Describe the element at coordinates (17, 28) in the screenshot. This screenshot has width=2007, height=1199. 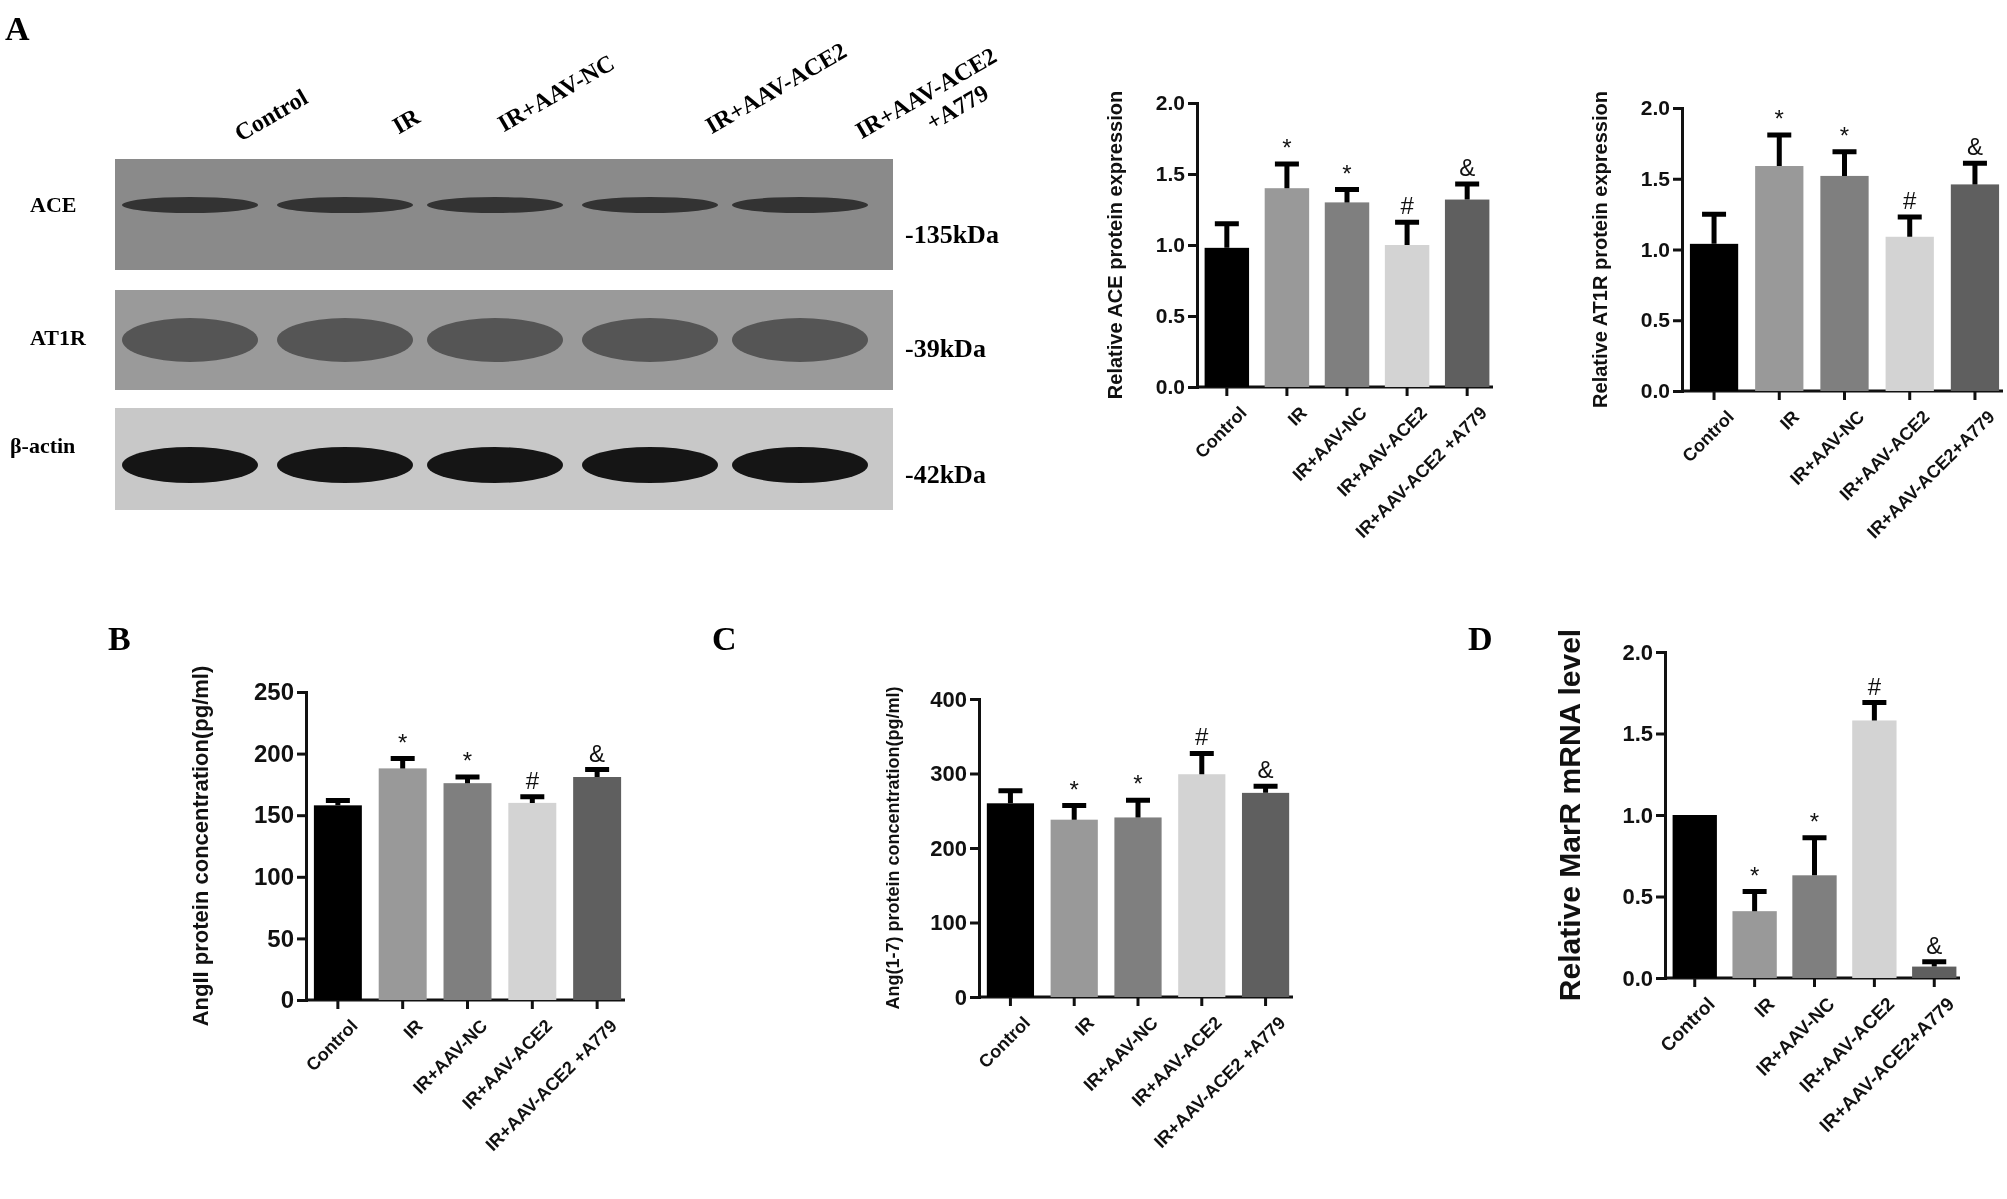
I see `text: A` at that location.